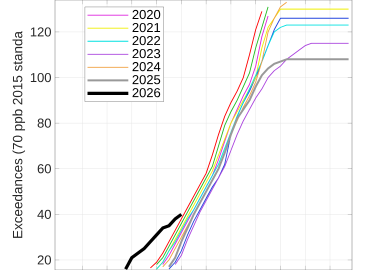 This screenshot has height=270, width=370. Describe the element at coordinates (40, 77) in the screenshot. I see `y-tick-label: 100` at that location.